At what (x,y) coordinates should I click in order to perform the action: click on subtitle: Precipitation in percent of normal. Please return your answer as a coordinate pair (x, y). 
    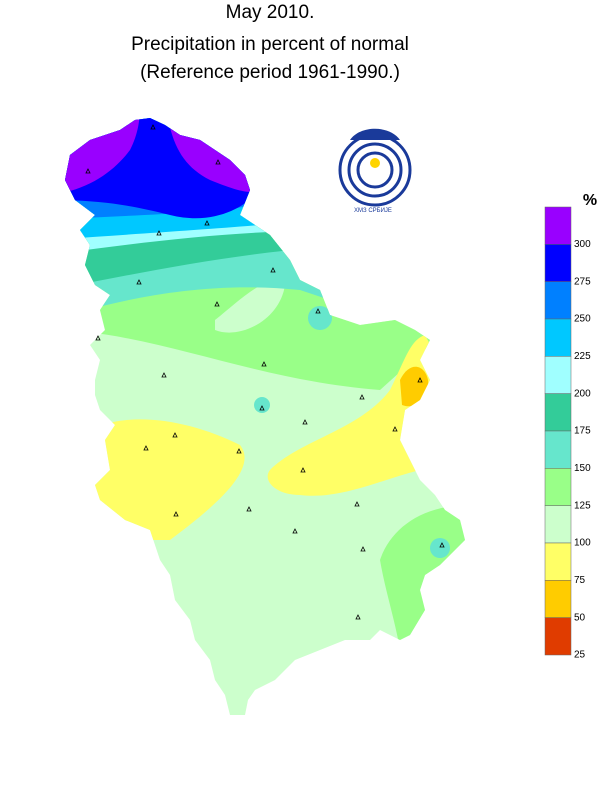
    Looking at the image, I should click on (270, 44).